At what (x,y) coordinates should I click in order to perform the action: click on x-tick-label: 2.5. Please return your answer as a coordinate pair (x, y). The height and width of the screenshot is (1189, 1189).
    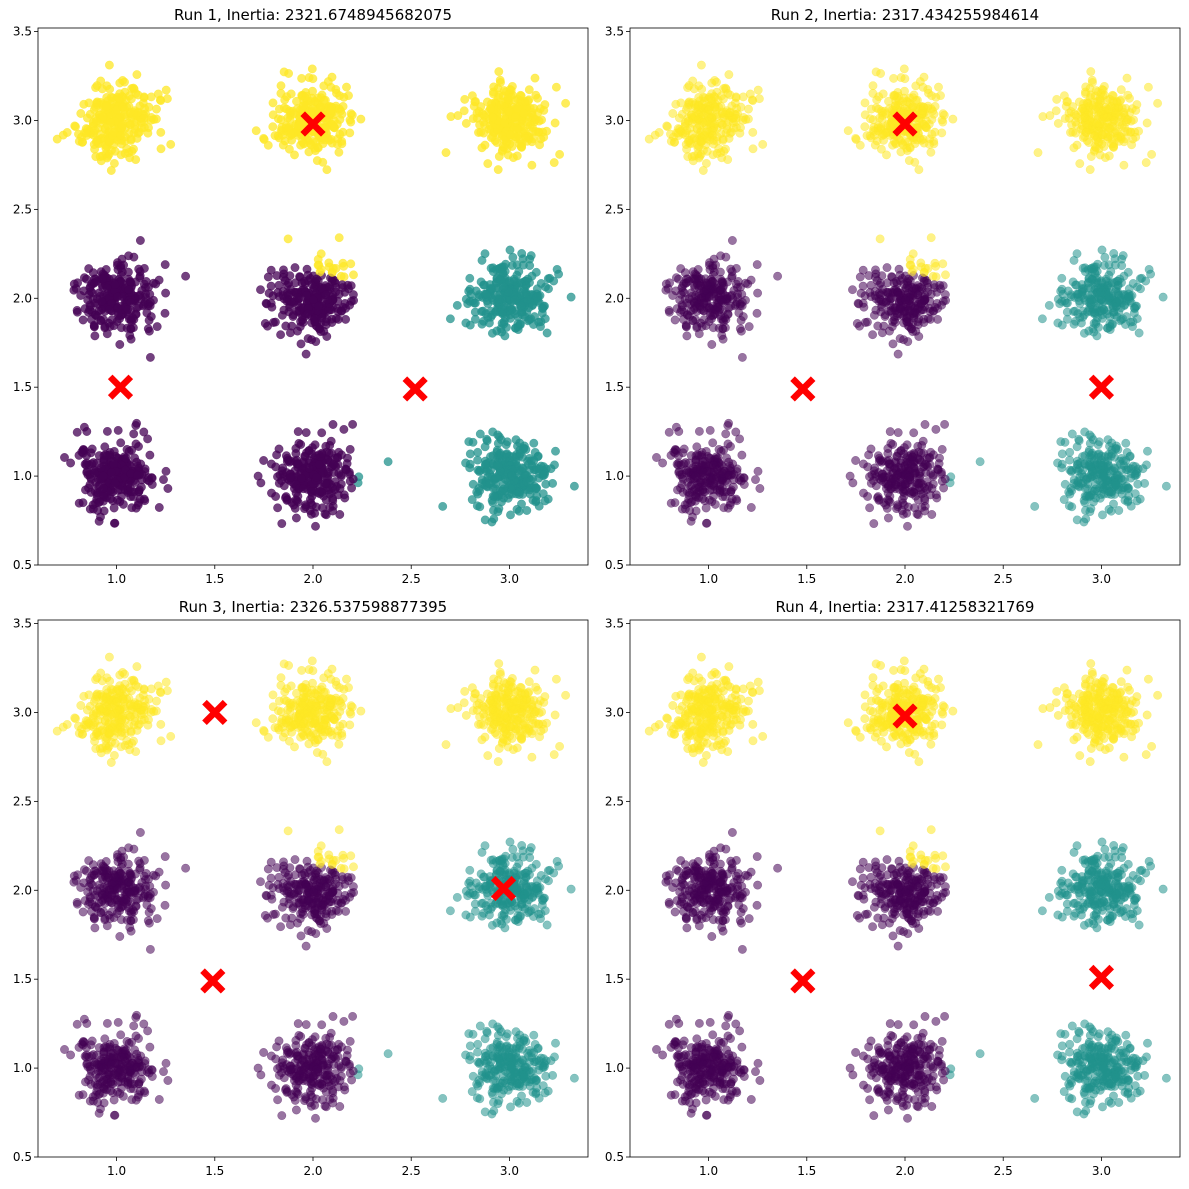
    Looking at the image, I should click on (411, 579).